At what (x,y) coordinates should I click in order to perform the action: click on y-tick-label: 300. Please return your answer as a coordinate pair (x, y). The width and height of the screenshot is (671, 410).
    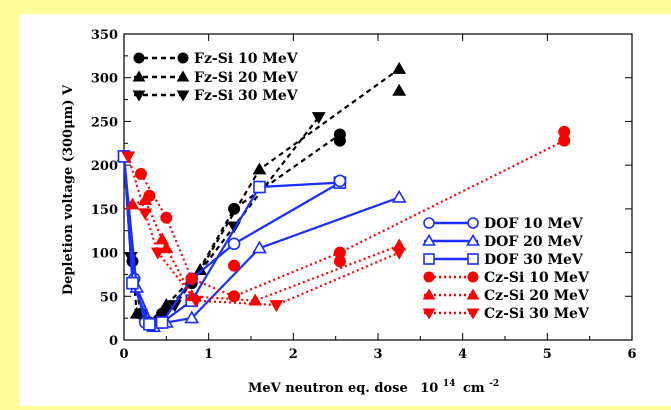
    Looking at the image, I should click on (104, 79).